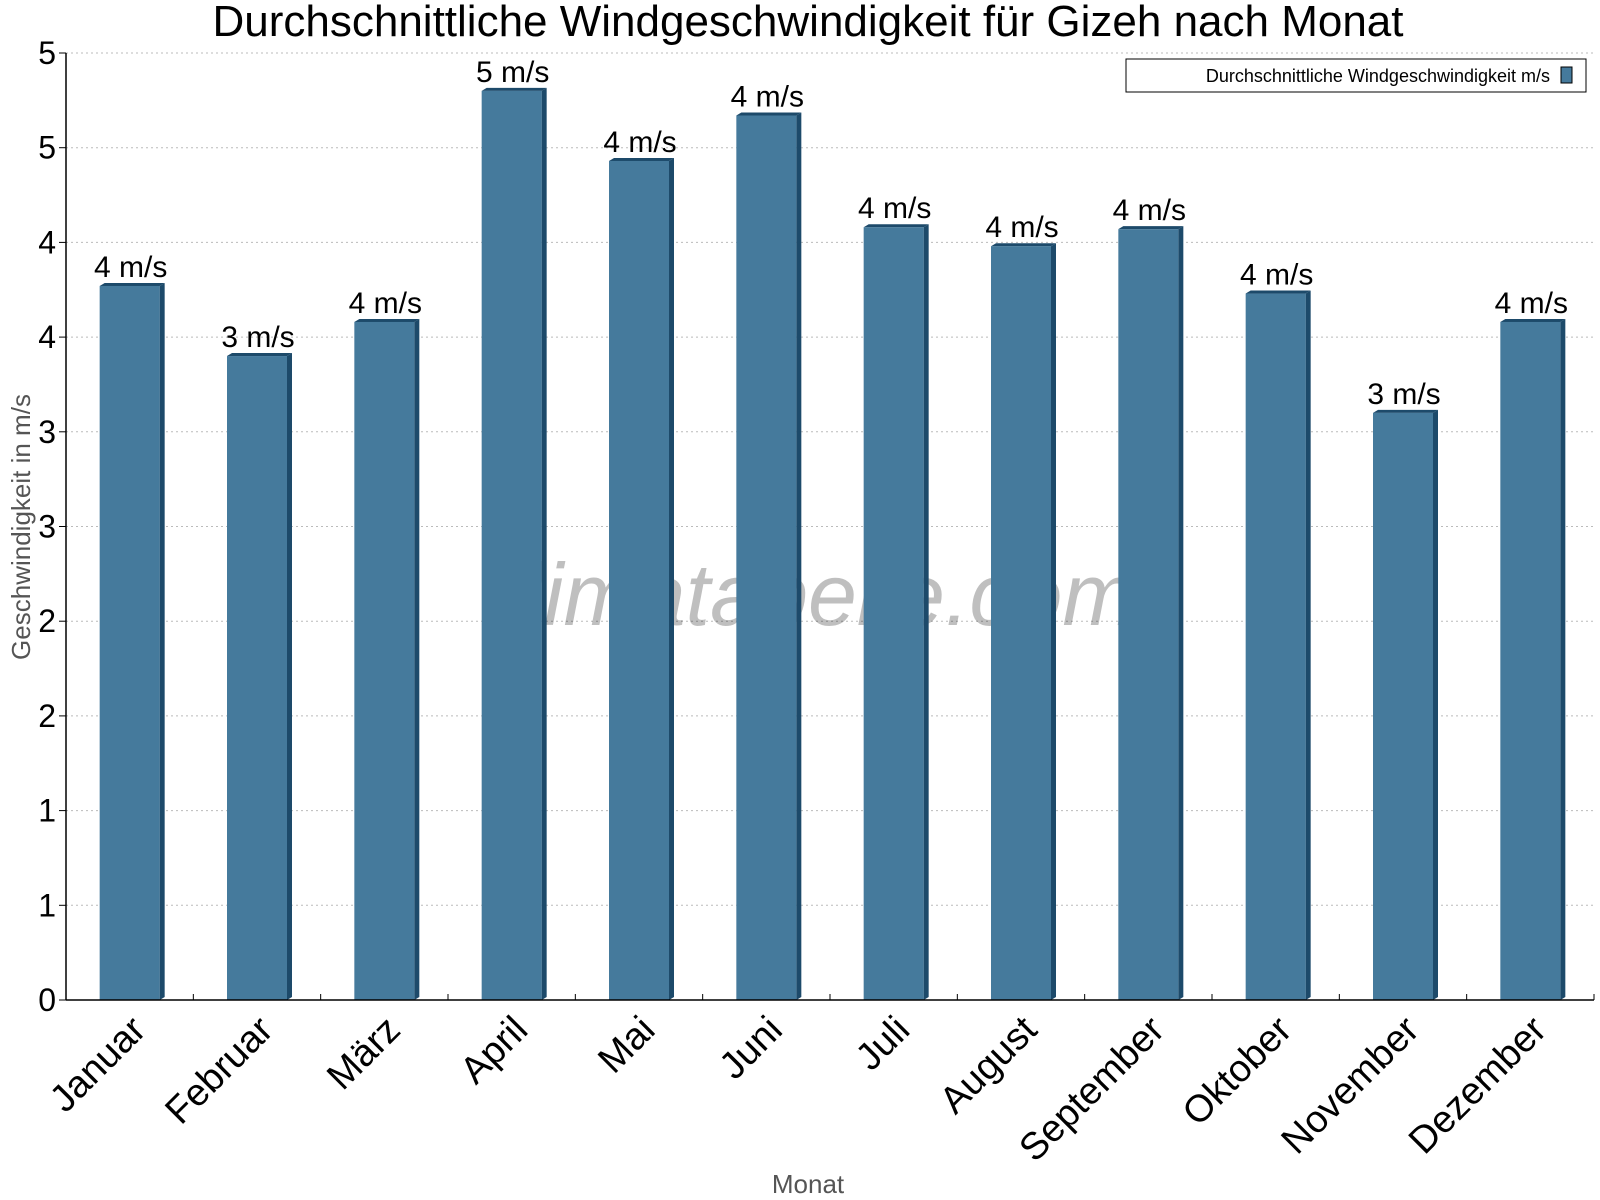 Image resolution: width=1600 pixels, height=1200 pixels. I want to click on y-axis-title: Geschwindigkeit in m/s, so click(21, 527).